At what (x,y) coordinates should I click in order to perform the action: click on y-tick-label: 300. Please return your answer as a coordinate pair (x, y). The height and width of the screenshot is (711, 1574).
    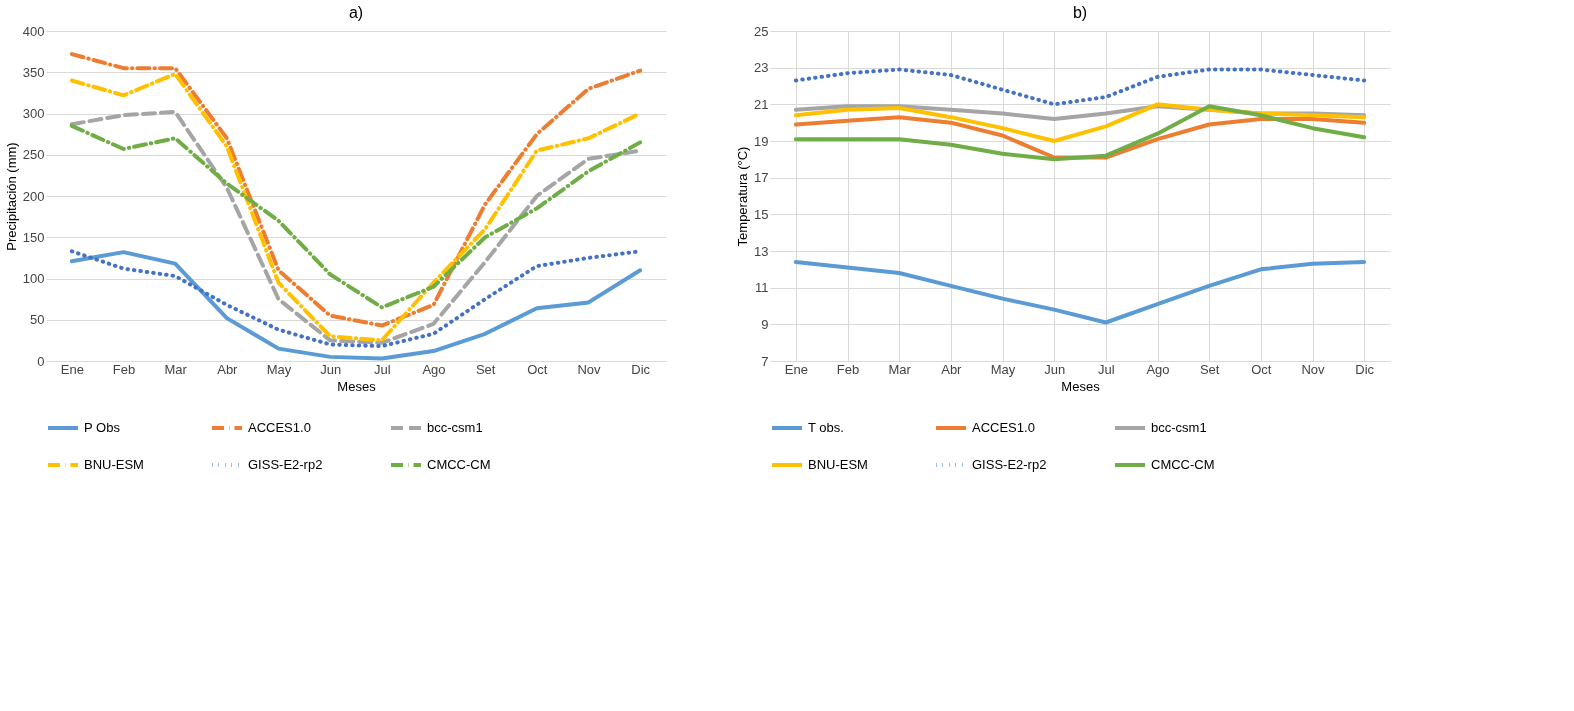
    Looking at the image, I should click on (33, 113).